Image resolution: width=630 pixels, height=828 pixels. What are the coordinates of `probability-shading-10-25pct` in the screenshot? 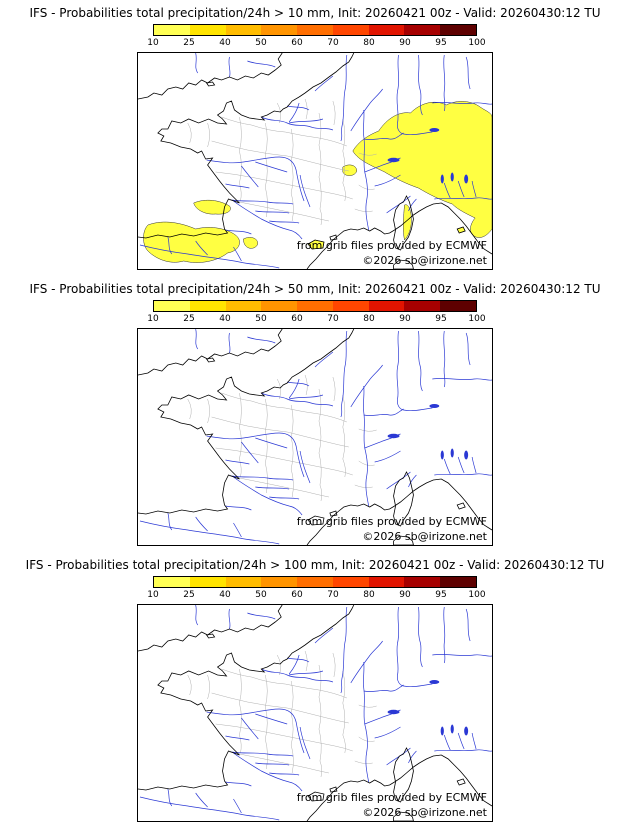 It's located at (317, 182).